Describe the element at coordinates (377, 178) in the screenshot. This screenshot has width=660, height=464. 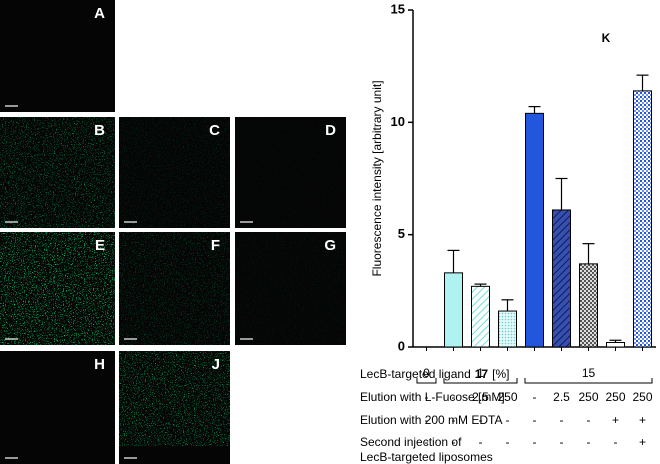
I see `y-axis-label: Fluorescence intensity [arbitrary unit]` at that location.